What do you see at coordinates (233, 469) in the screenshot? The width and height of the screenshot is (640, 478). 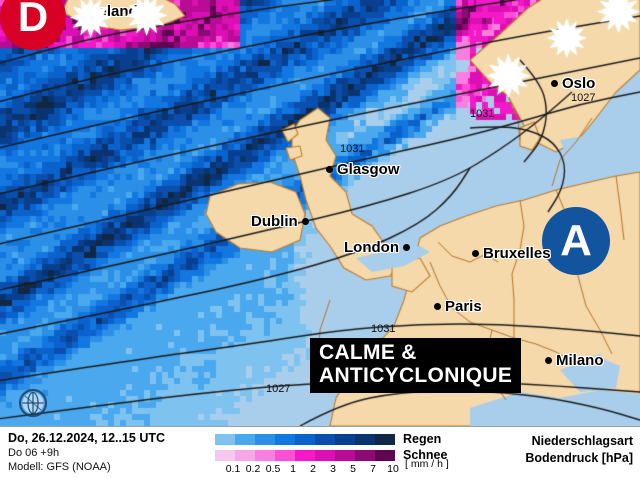 I see `legend-tick: 0.1` at bounding box center [233, 469].